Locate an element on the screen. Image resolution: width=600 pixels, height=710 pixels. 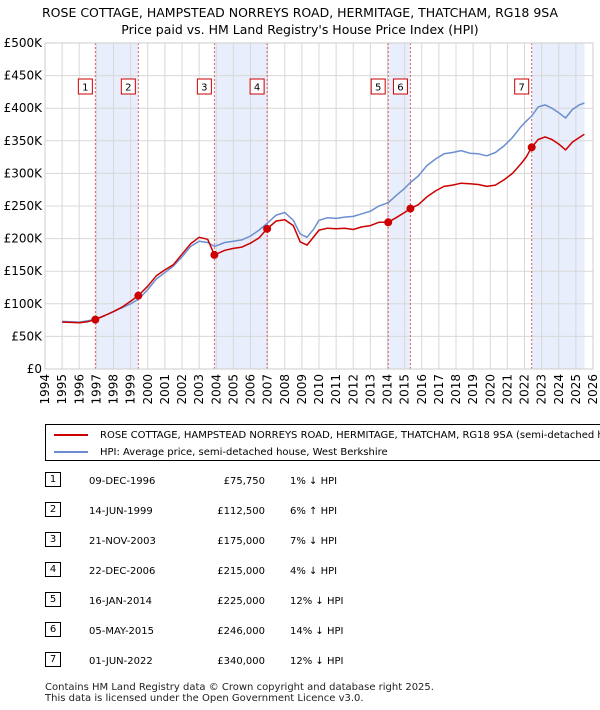
sale-label-number: 4 is located at coordinates (257, 88).